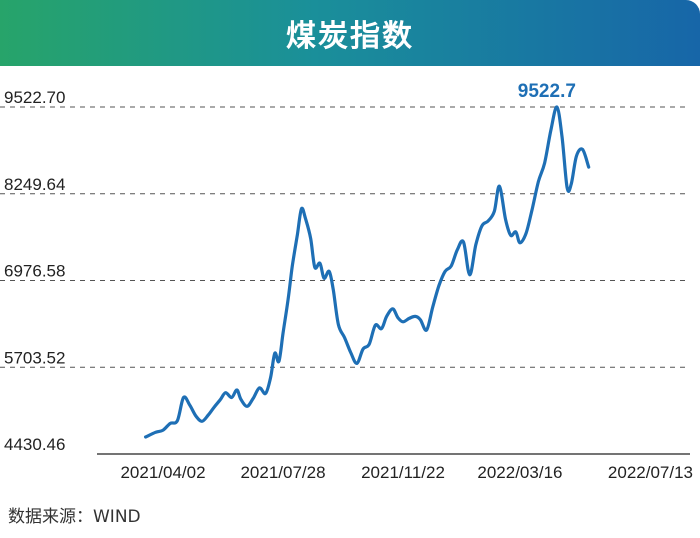  What do you see at coordinates (34, 444) in the screenshot?
I see `y-tick-label: 4430.46` at bounding box center [34, 444].